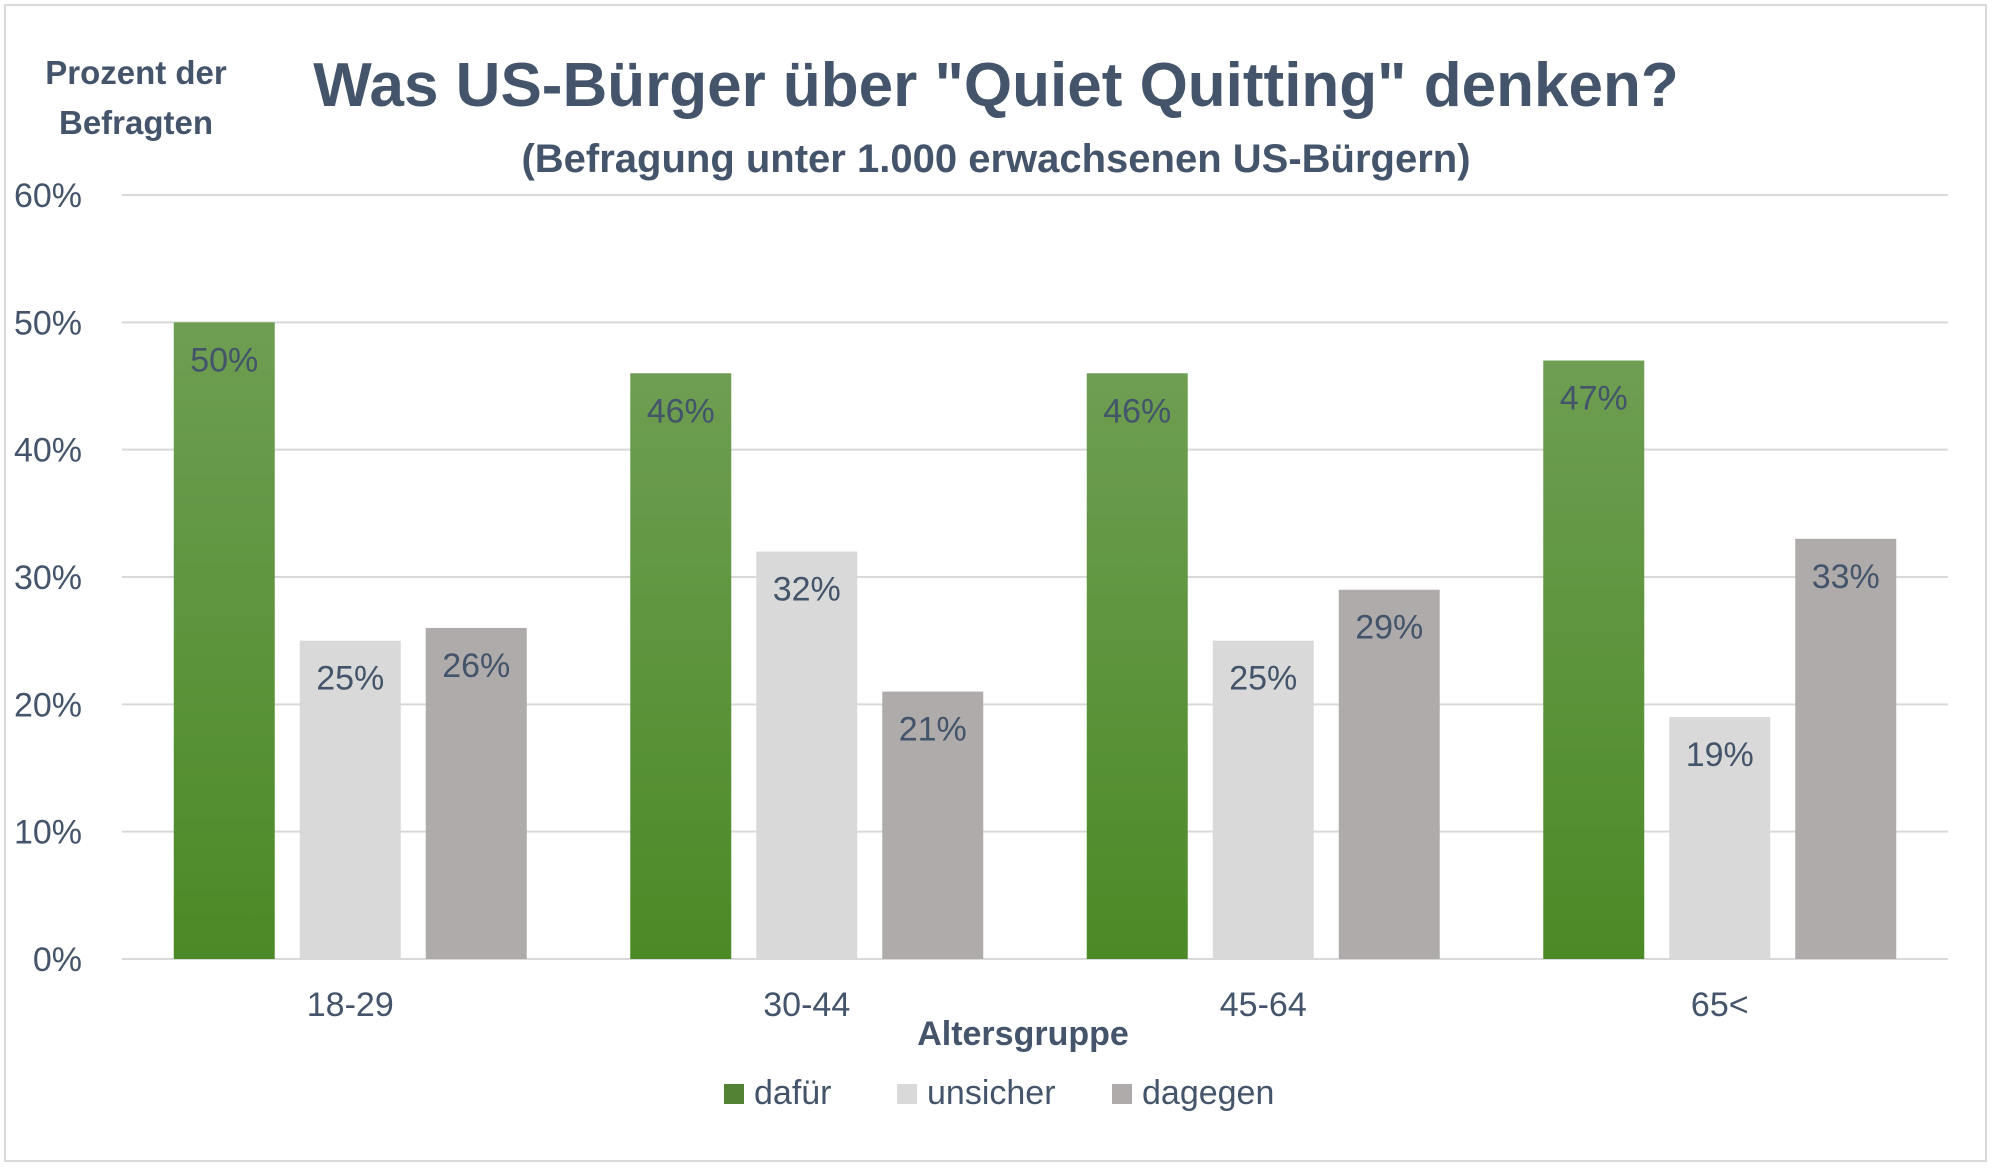 The height and width of the screenshot is (1168, 1993). What do you see at coordinates (991, 1093) in the screenshot?
I see `legend-label: unsicher` at bounding box center [991, 1093].